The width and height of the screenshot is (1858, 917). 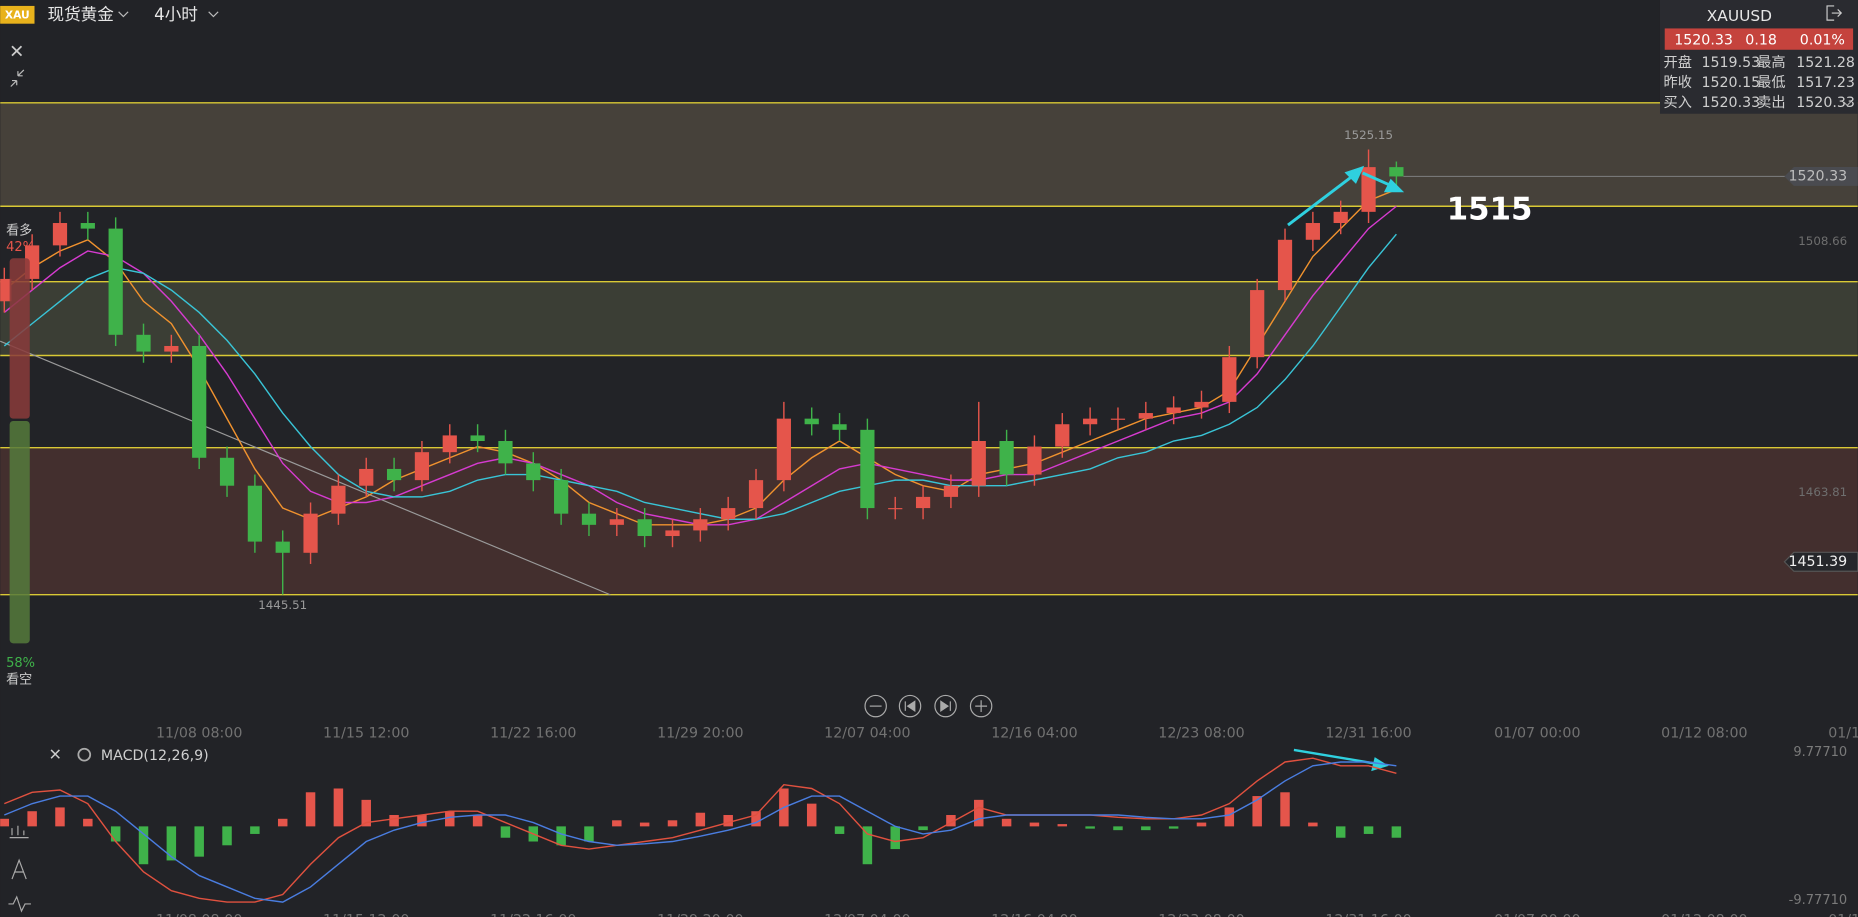 I want to click on symbol-name: 现货黄金, so click(x=81, y=14).